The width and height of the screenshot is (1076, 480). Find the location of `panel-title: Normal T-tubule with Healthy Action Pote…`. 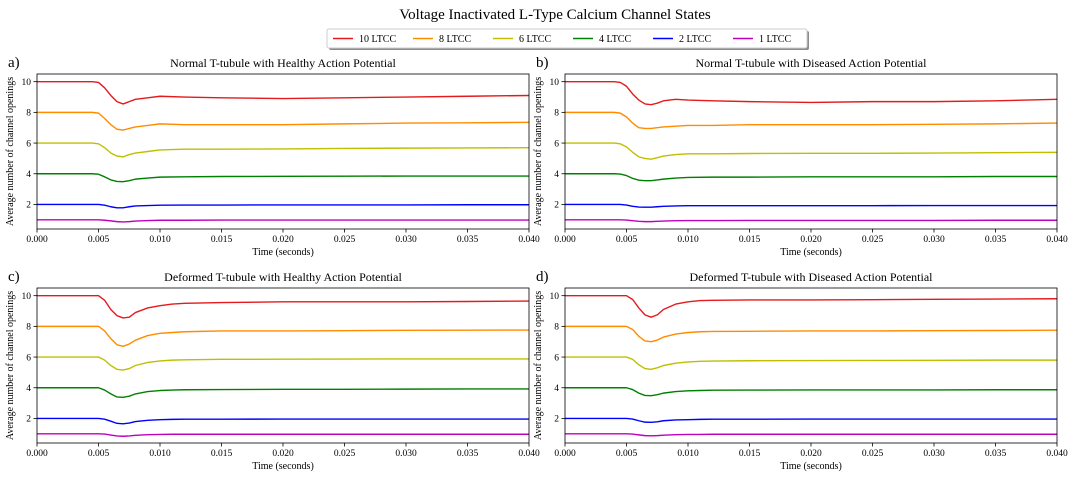

panel-title: Normal T-tubule with Healthy Action Pote… is located at coordinates (283, 63).